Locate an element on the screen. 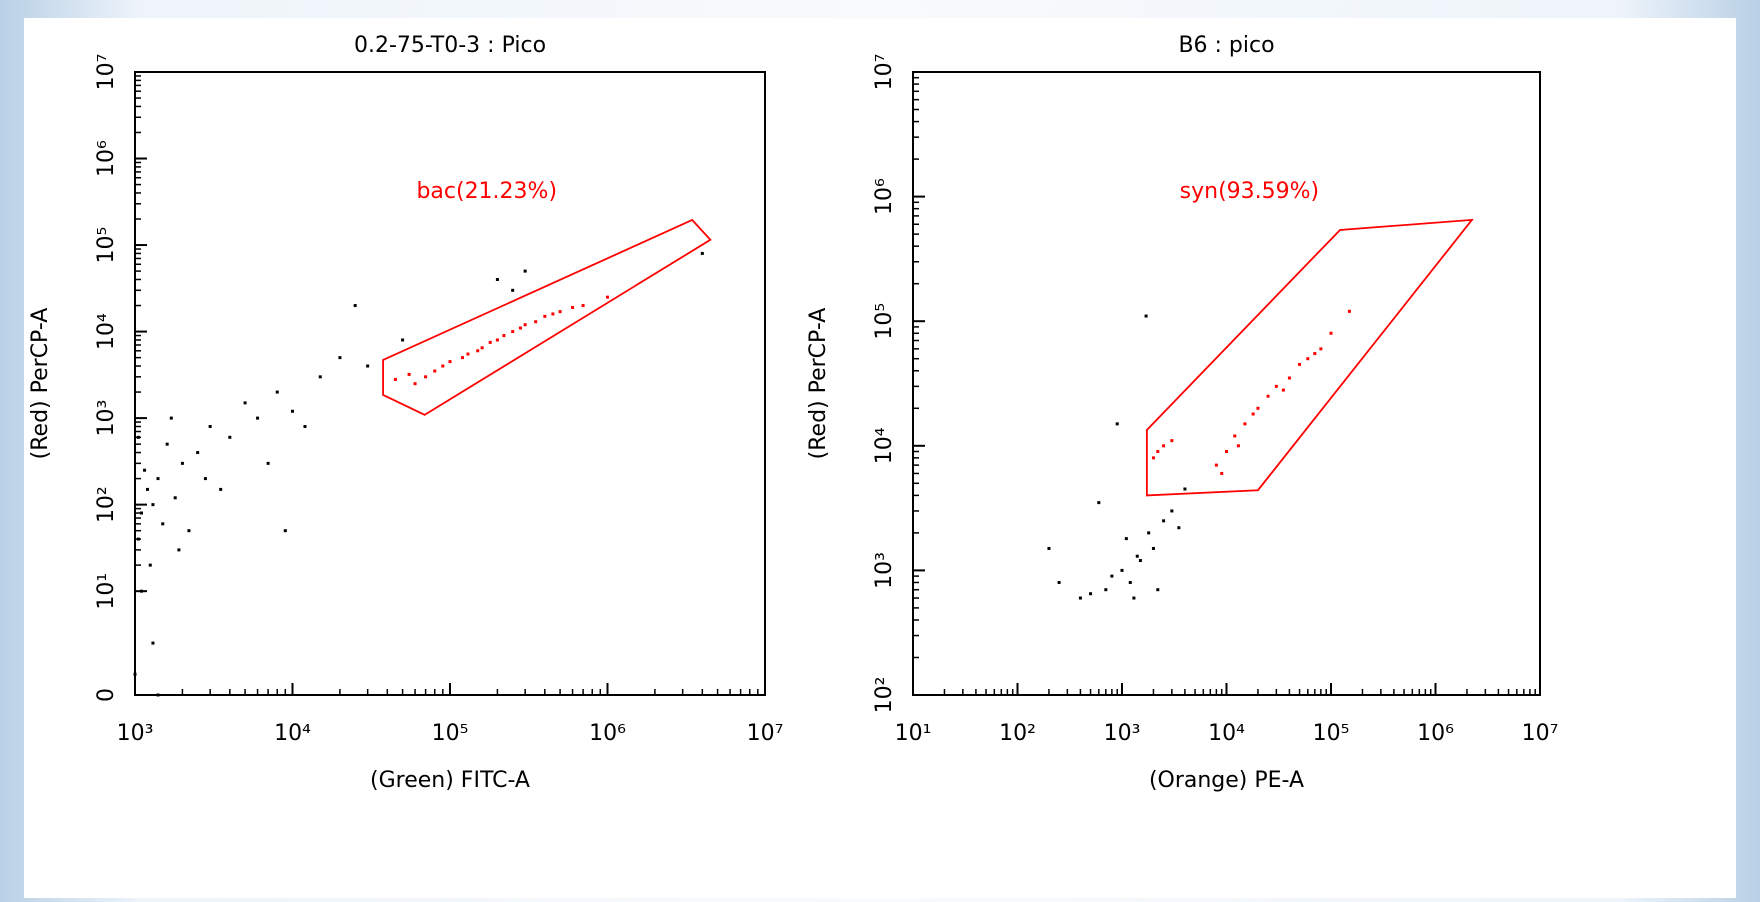 This screenshot has width=1760, height=902. x-tick-label: 10² is located at coordinates (1017, 733).